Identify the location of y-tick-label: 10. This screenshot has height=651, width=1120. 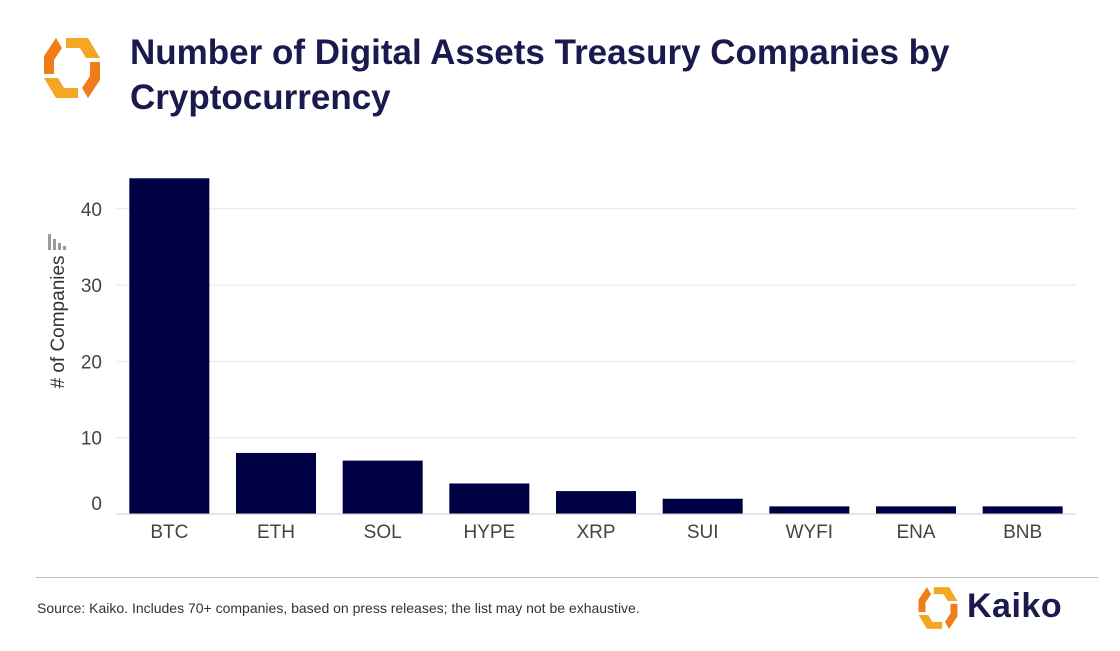
(91, 439).